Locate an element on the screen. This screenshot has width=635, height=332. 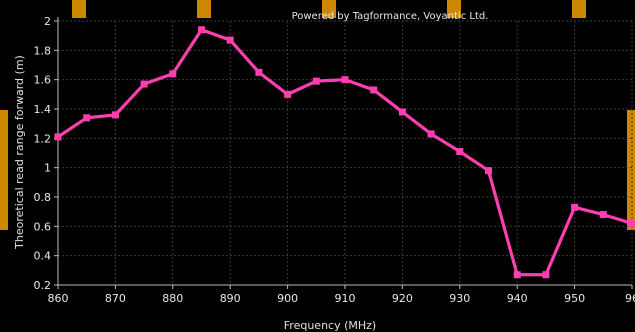
x-tick-label-10: 96 is located at coordinates (630, 298).